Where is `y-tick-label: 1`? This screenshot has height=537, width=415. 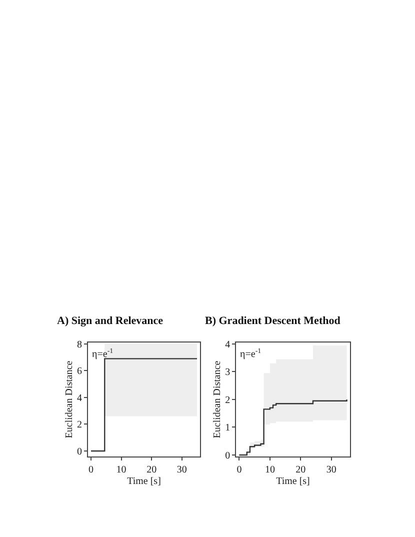 y-tick-label: 1 is located at coordinates (227, 428).